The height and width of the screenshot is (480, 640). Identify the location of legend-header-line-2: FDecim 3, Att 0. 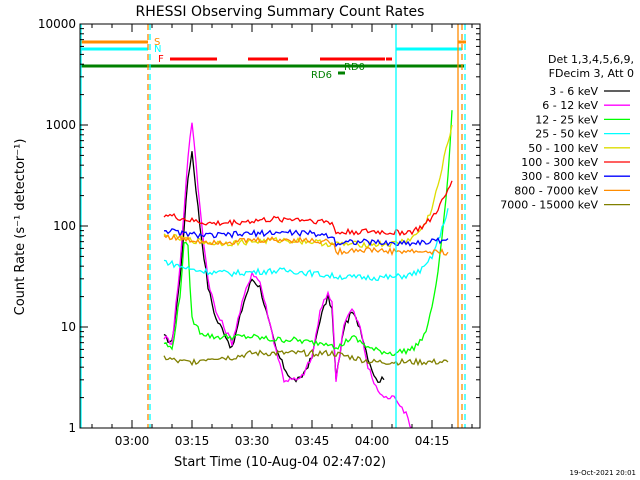
(591, 73).